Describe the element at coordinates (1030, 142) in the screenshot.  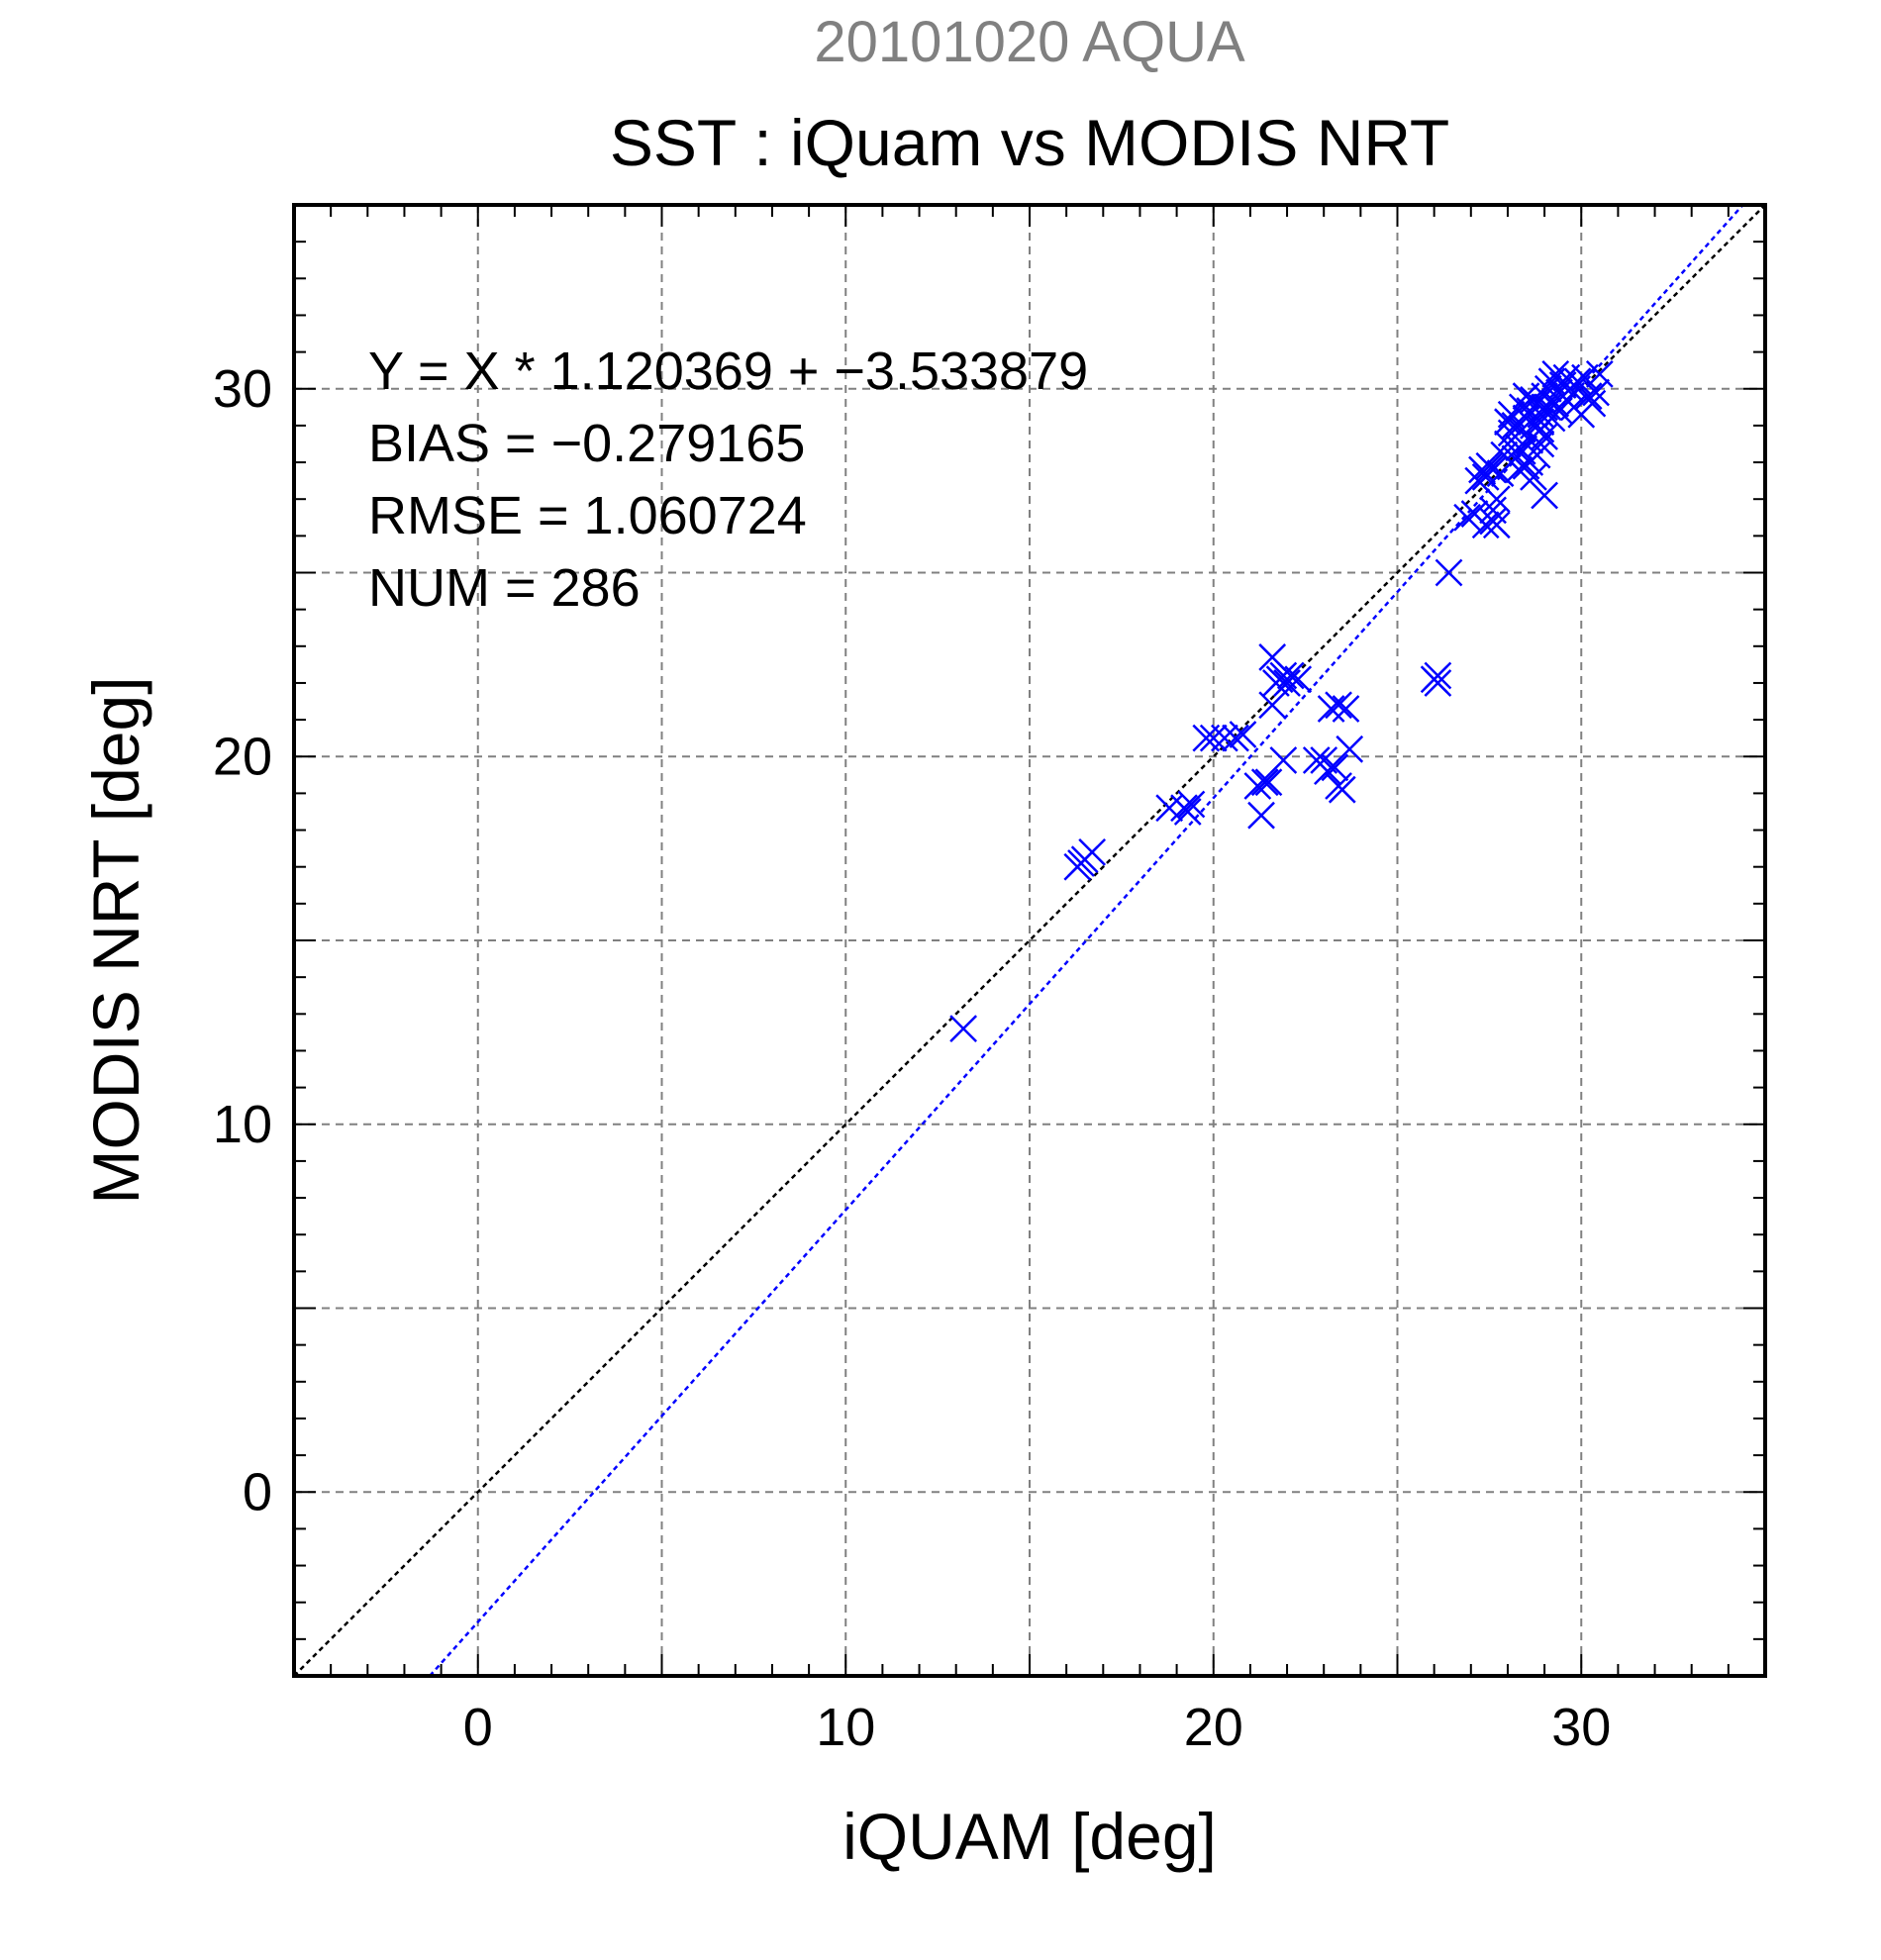
I see `chart-subtitle: SST : iQuam vs MODIS NRT` at that location.